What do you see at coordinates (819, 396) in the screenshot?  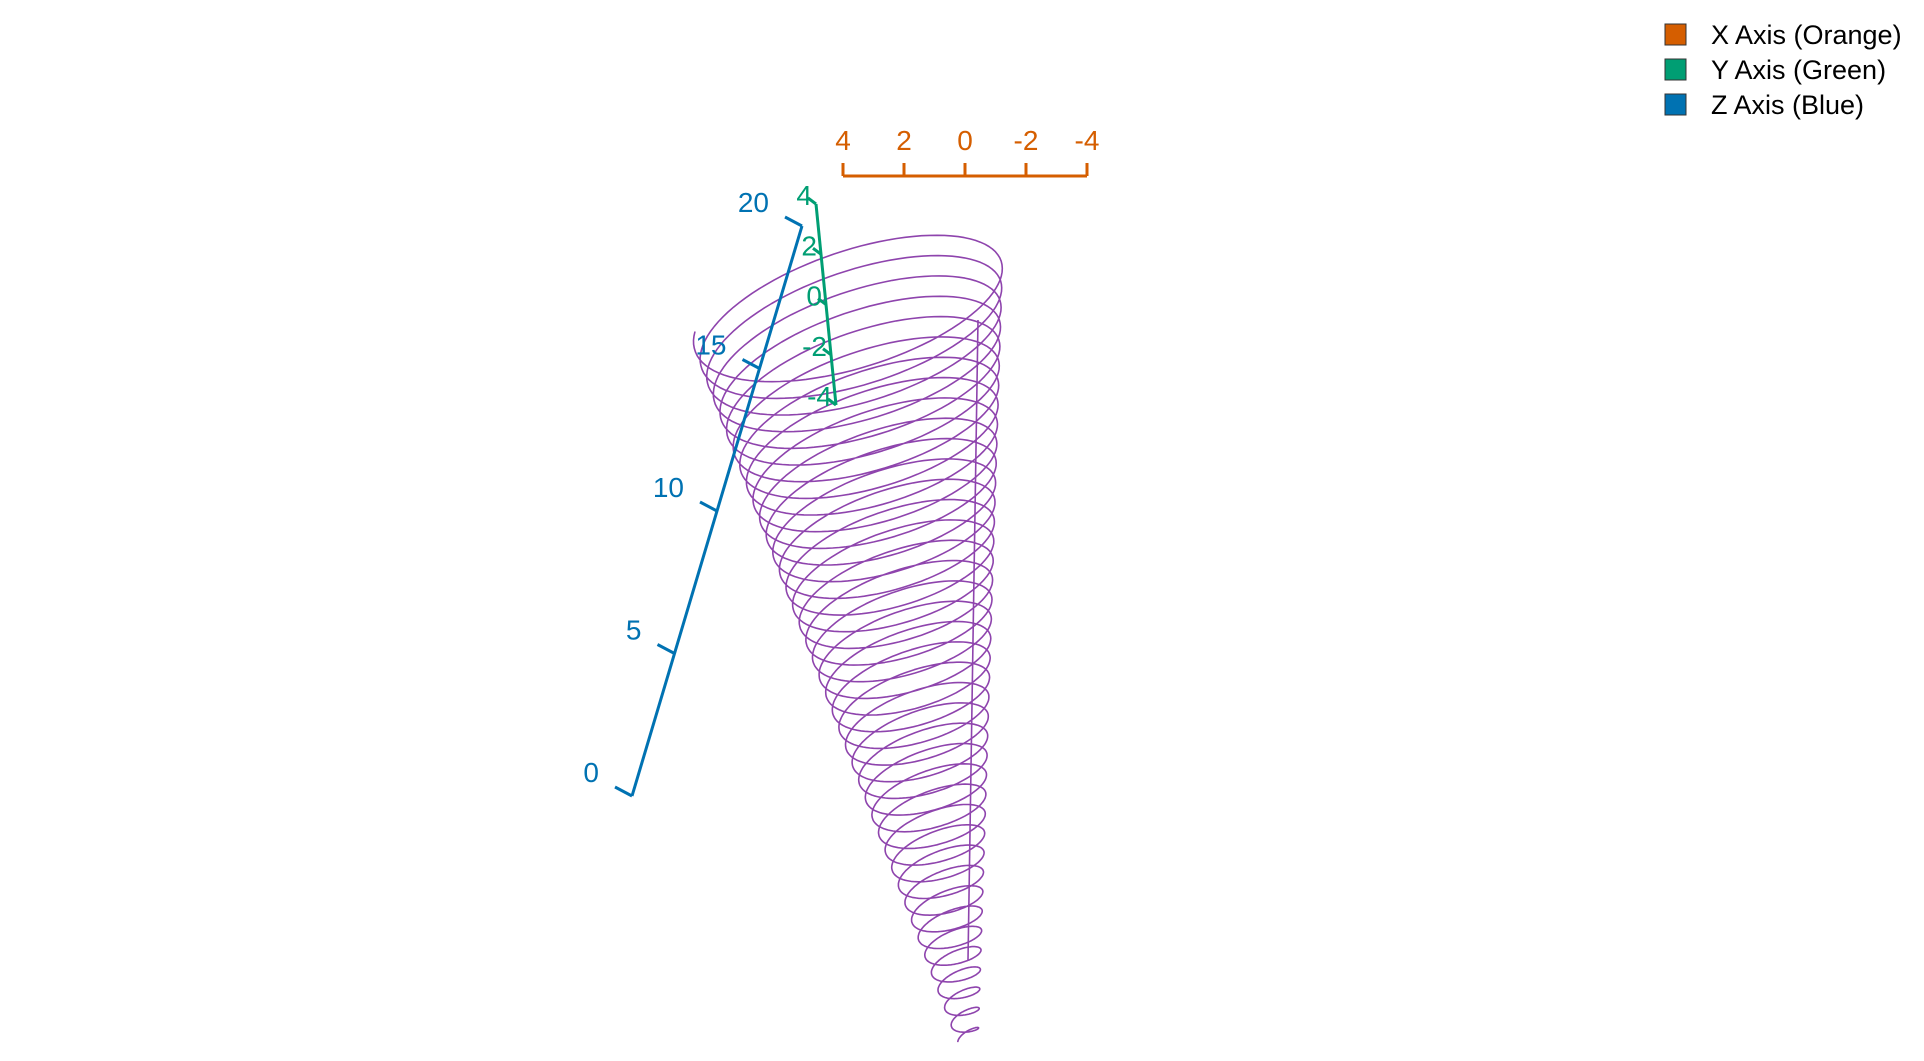 I see `y-tick-label: -4` at bounding box center [819, 396].